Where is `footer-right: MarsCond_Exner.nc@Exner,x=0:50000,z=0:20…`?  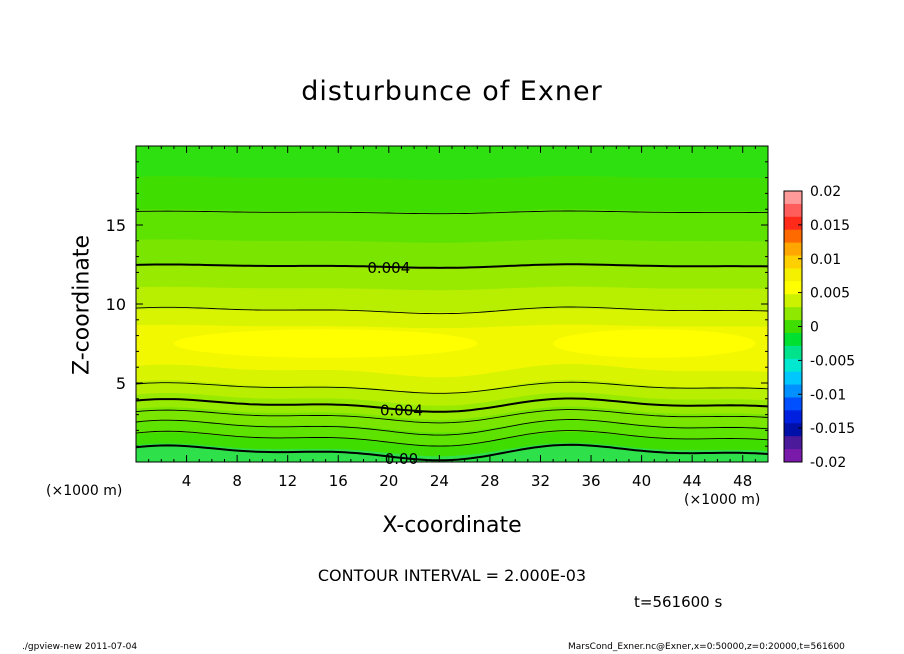 footer-right: MarsCond_Exner.nc@Exner,x=0:50000,z=0:20… is located at coordinates (706, 647).